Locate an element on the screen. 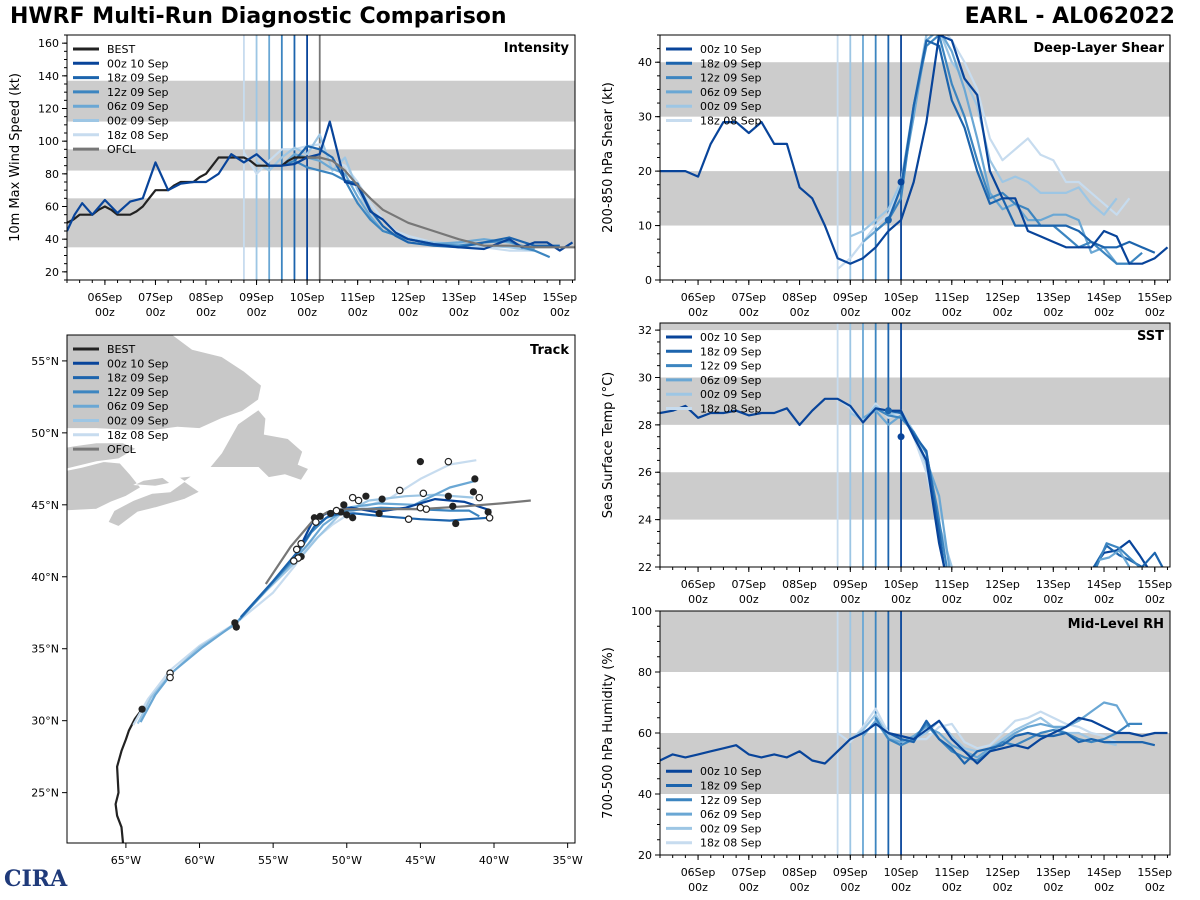 The image size is (1200, 900). x-tick-label: 45°W is located at coordinates (420, 860).